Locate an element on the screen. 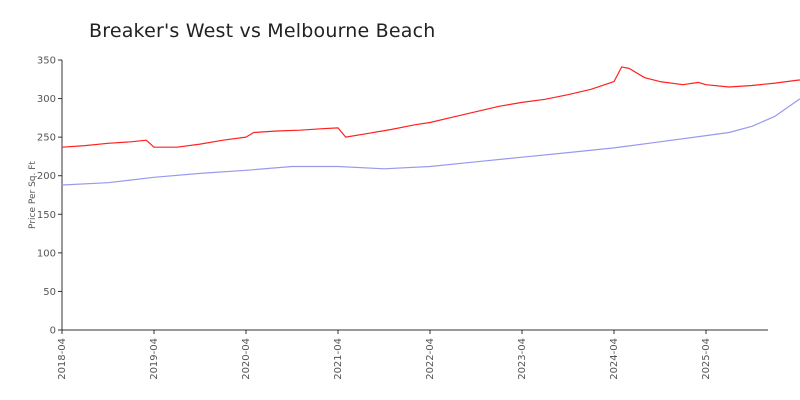 This screenshot has height=400, width=800. axis-labels: Price Per Sq. Ft is located at coordinates (33, 195).